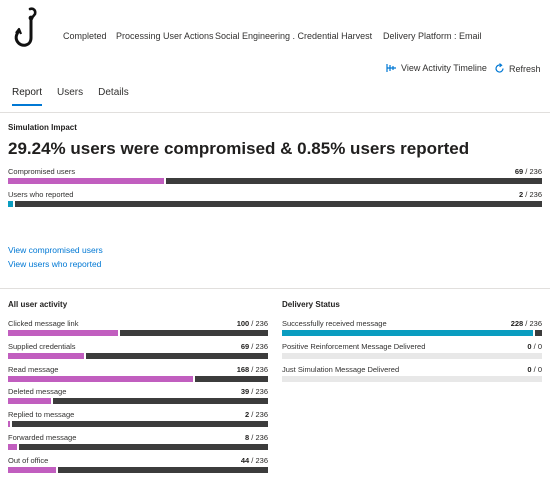 The image size is (550, 481). Describe the element at coordinates (526, 323) in the screenshot. I see `metric-value: 228 / 236` at that location.